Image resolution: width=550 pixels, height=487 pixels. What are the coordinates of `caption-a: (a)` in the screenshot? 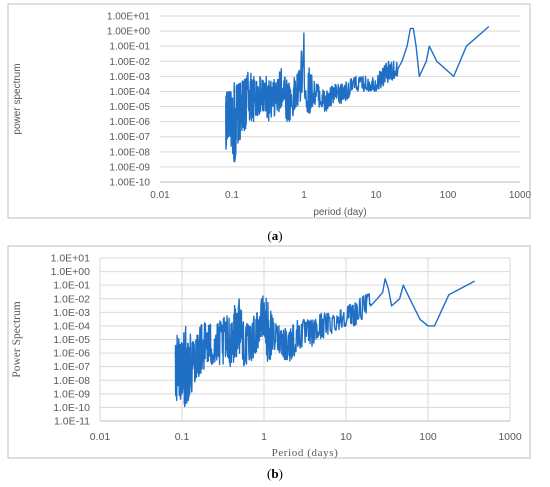 It's located at (275, 236).